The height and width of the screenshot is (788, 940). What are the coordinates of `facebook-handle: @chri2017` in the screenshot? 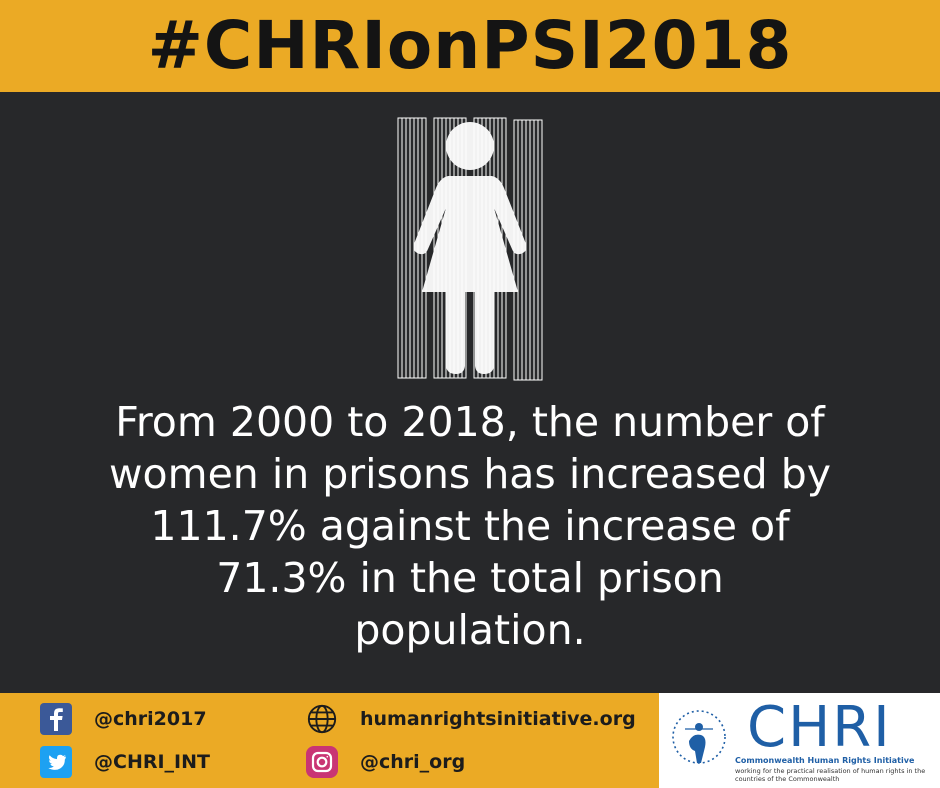 It's located at (150, 719).